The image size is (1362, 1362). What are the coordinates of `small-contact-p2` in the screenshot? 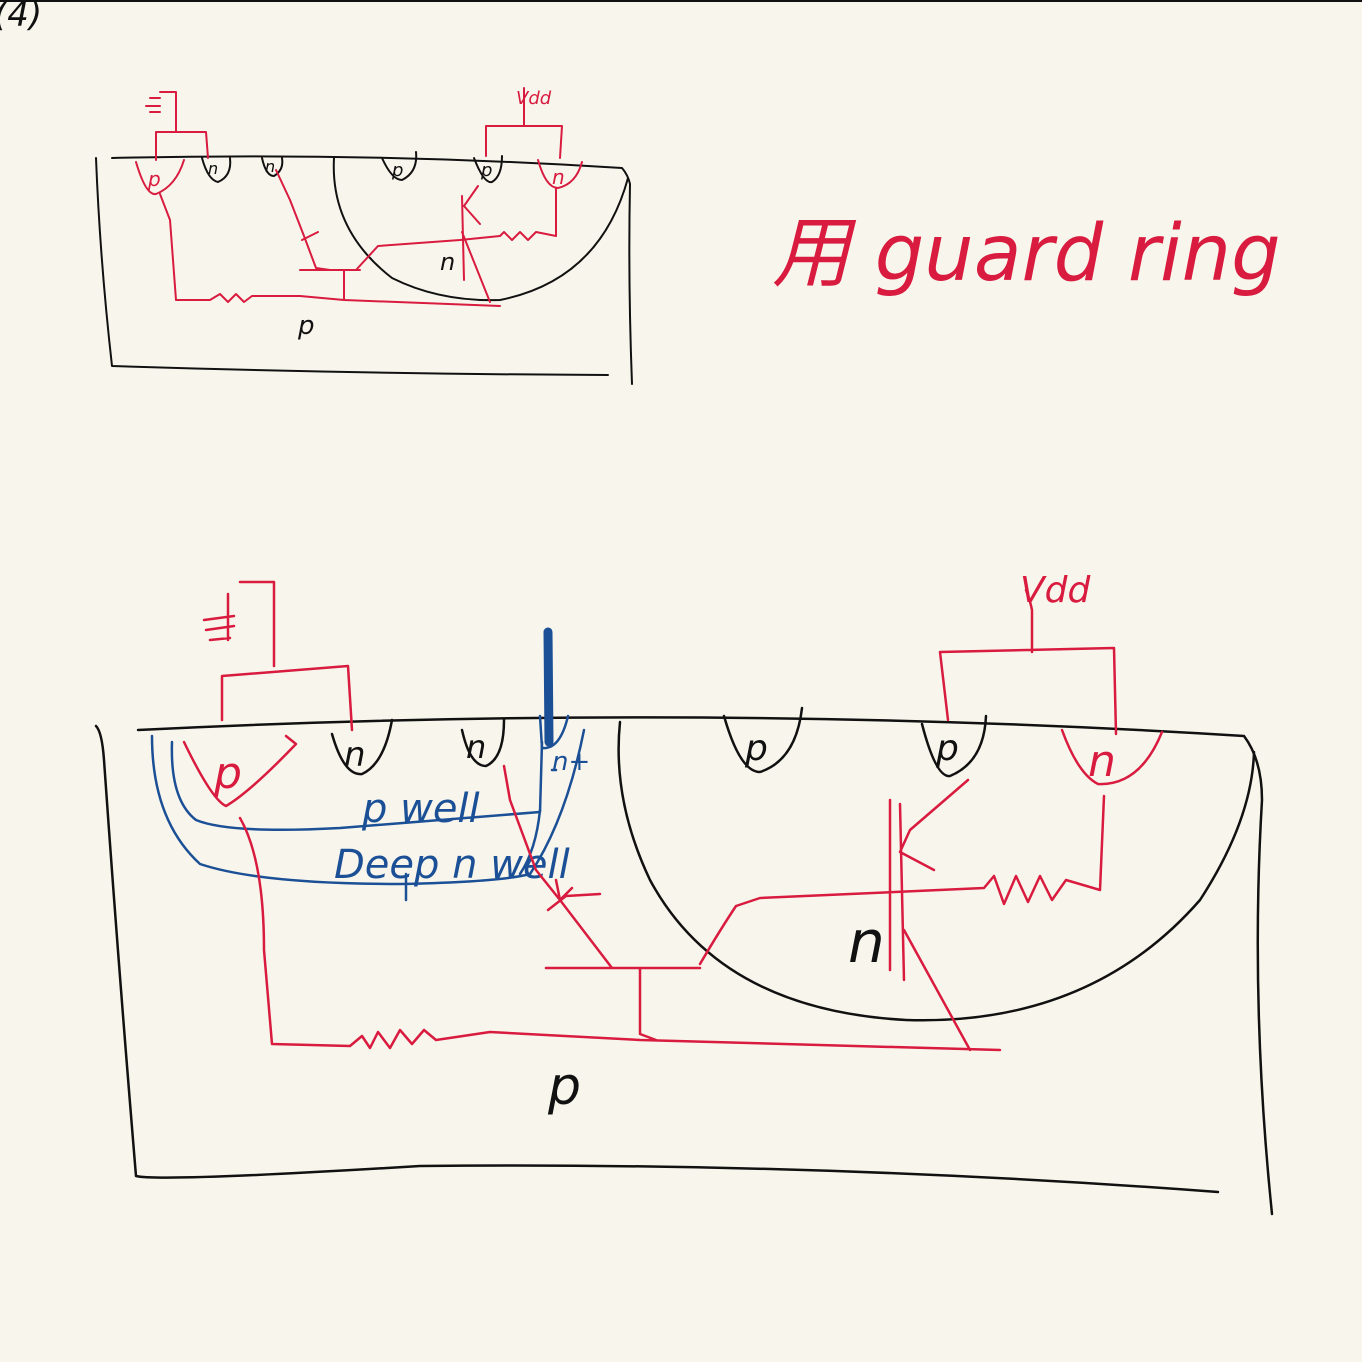 It's located at (488, 169).